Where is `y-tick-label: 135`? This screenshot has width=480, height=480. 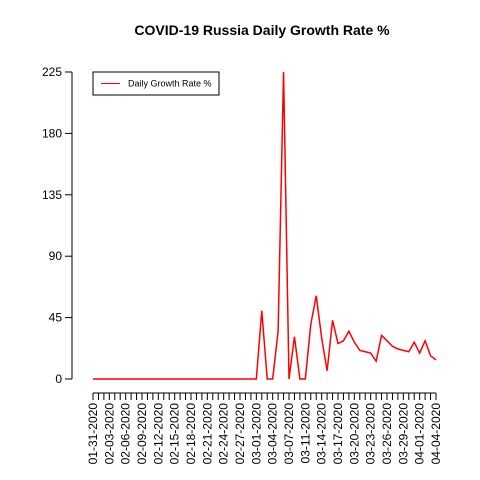
y-tick-label: 135 is located at coordinates (52, 195).